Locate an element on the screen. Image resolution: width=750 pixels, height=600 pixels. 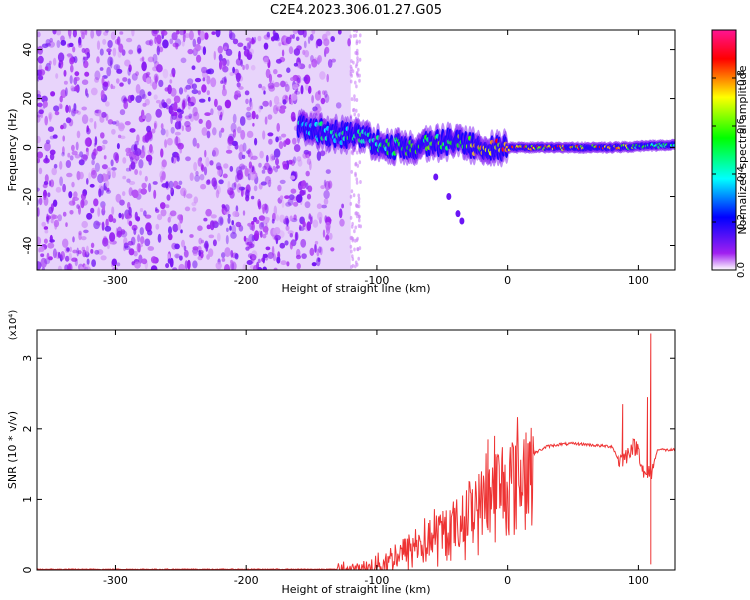
x-tick-label: -200 is located at coordinates (246, 580).